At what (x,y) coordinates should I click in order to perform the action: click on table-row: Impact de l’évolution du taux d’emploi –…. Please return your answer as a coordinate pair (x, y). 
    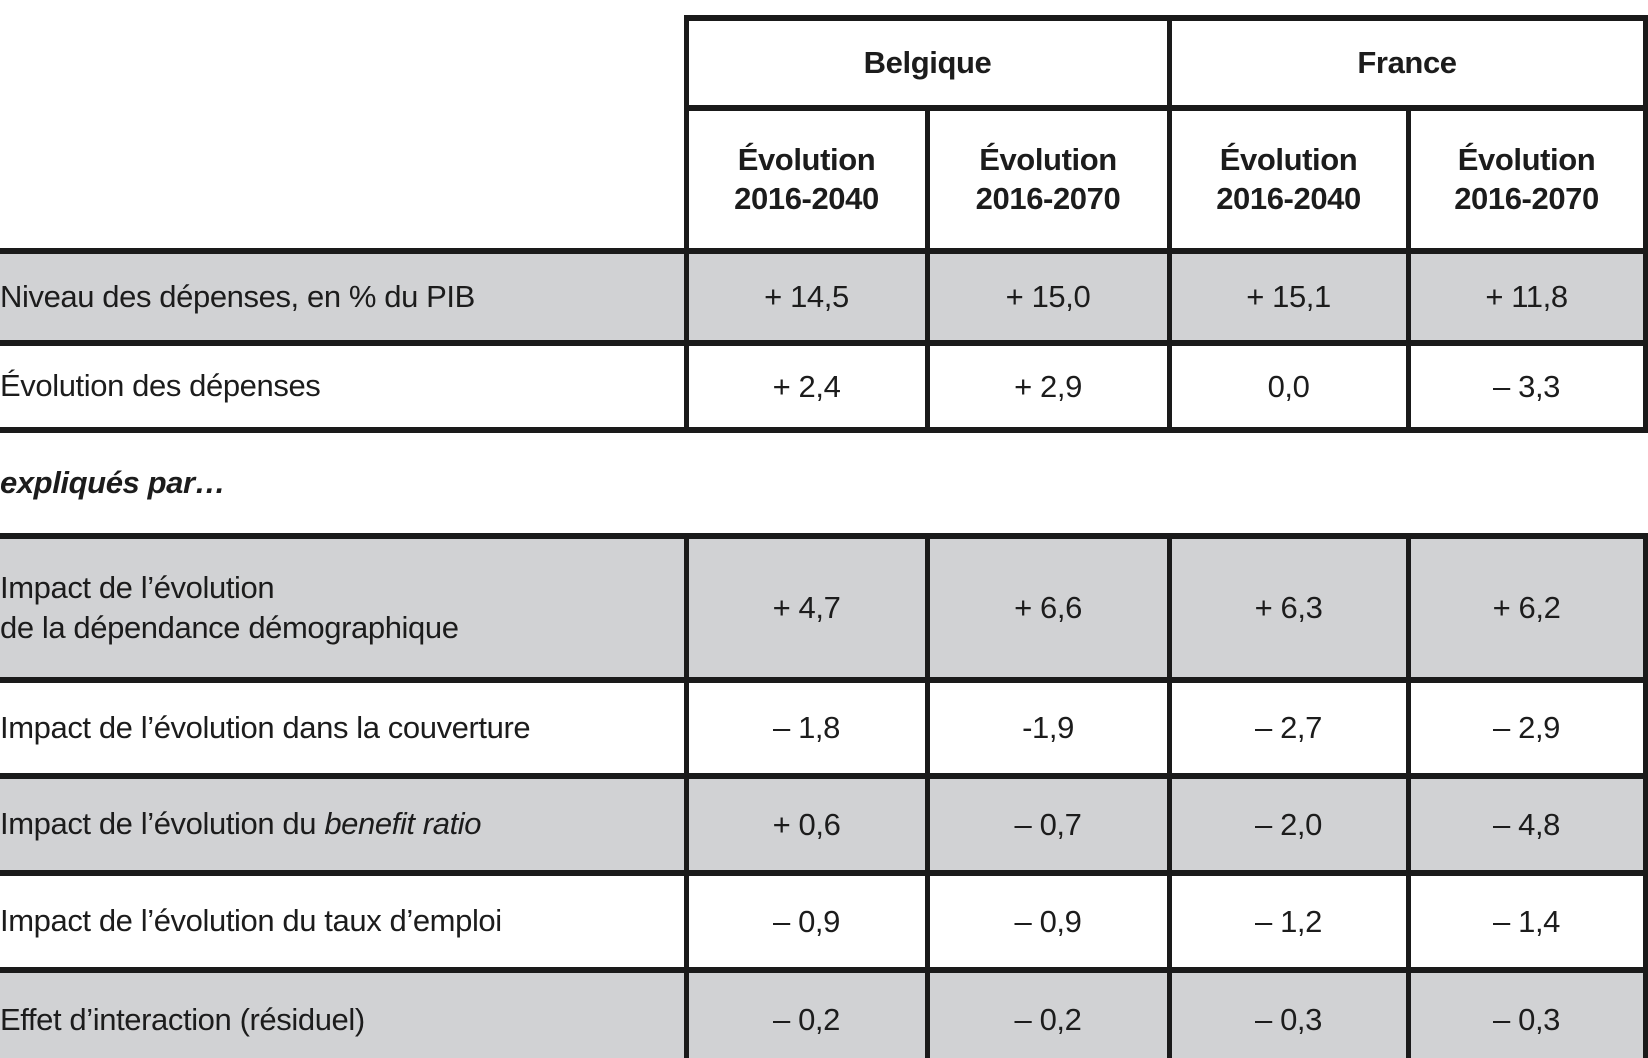
    Looking at the image, I should click on (824, 921).